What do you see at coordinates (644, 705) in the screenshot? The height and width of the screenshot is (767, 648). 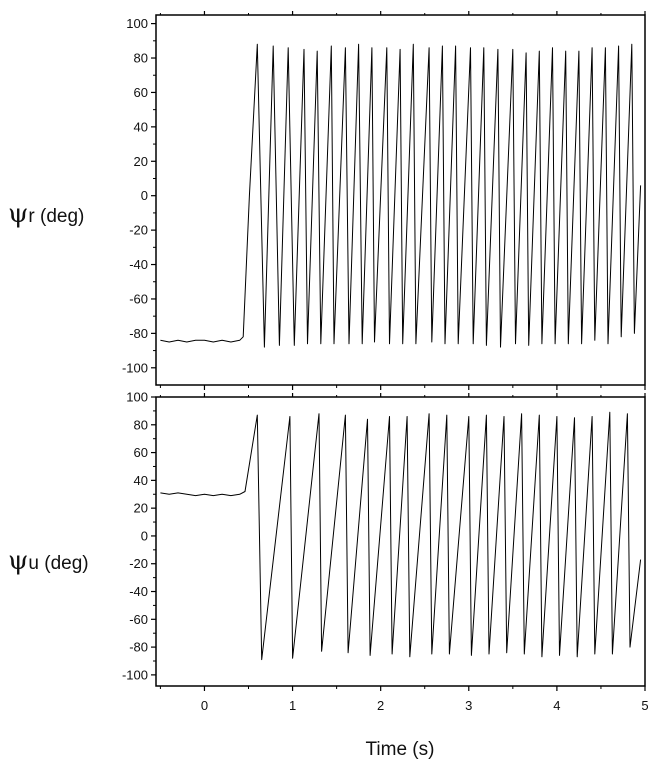 I see `x-tick-label: 5` at bounding box center [644, 705].